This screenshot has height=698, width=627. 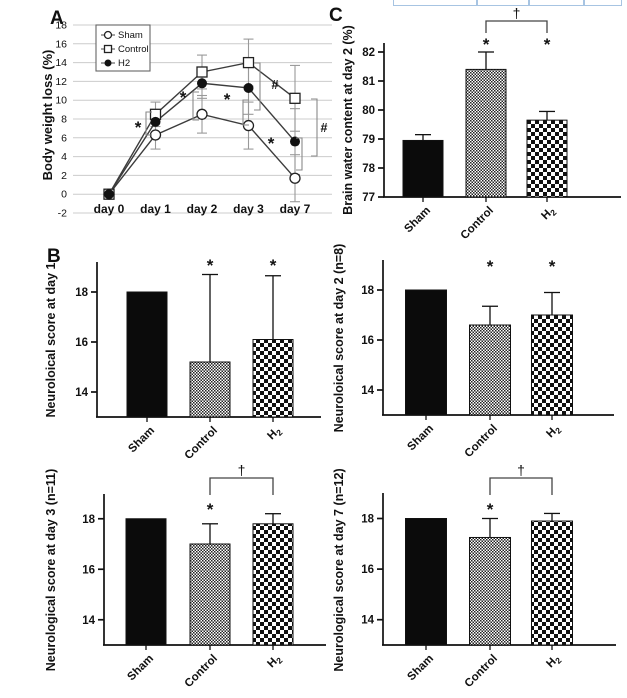 What do you see at coordinates (64, 138) in the screenshot?
I see `svg-text: 6` at bounding box center [64, 138].